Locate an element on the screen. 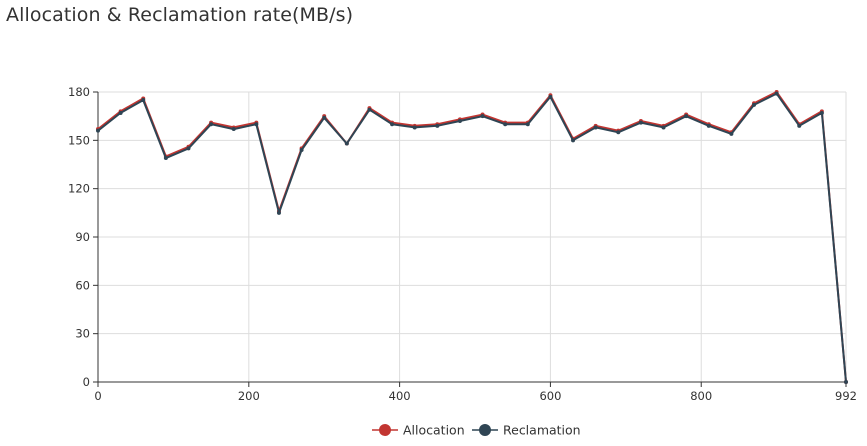  legend: Allocation Reclamation is located at coordinates (476, 430).